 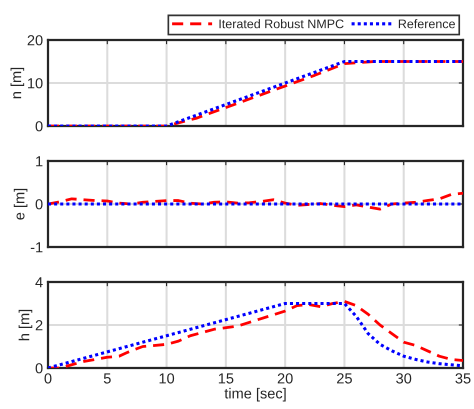 What do you see at coordinates (462, 378) in the screenshot?
I see `x-tick-label: 35` at bounding box center [462, 378].